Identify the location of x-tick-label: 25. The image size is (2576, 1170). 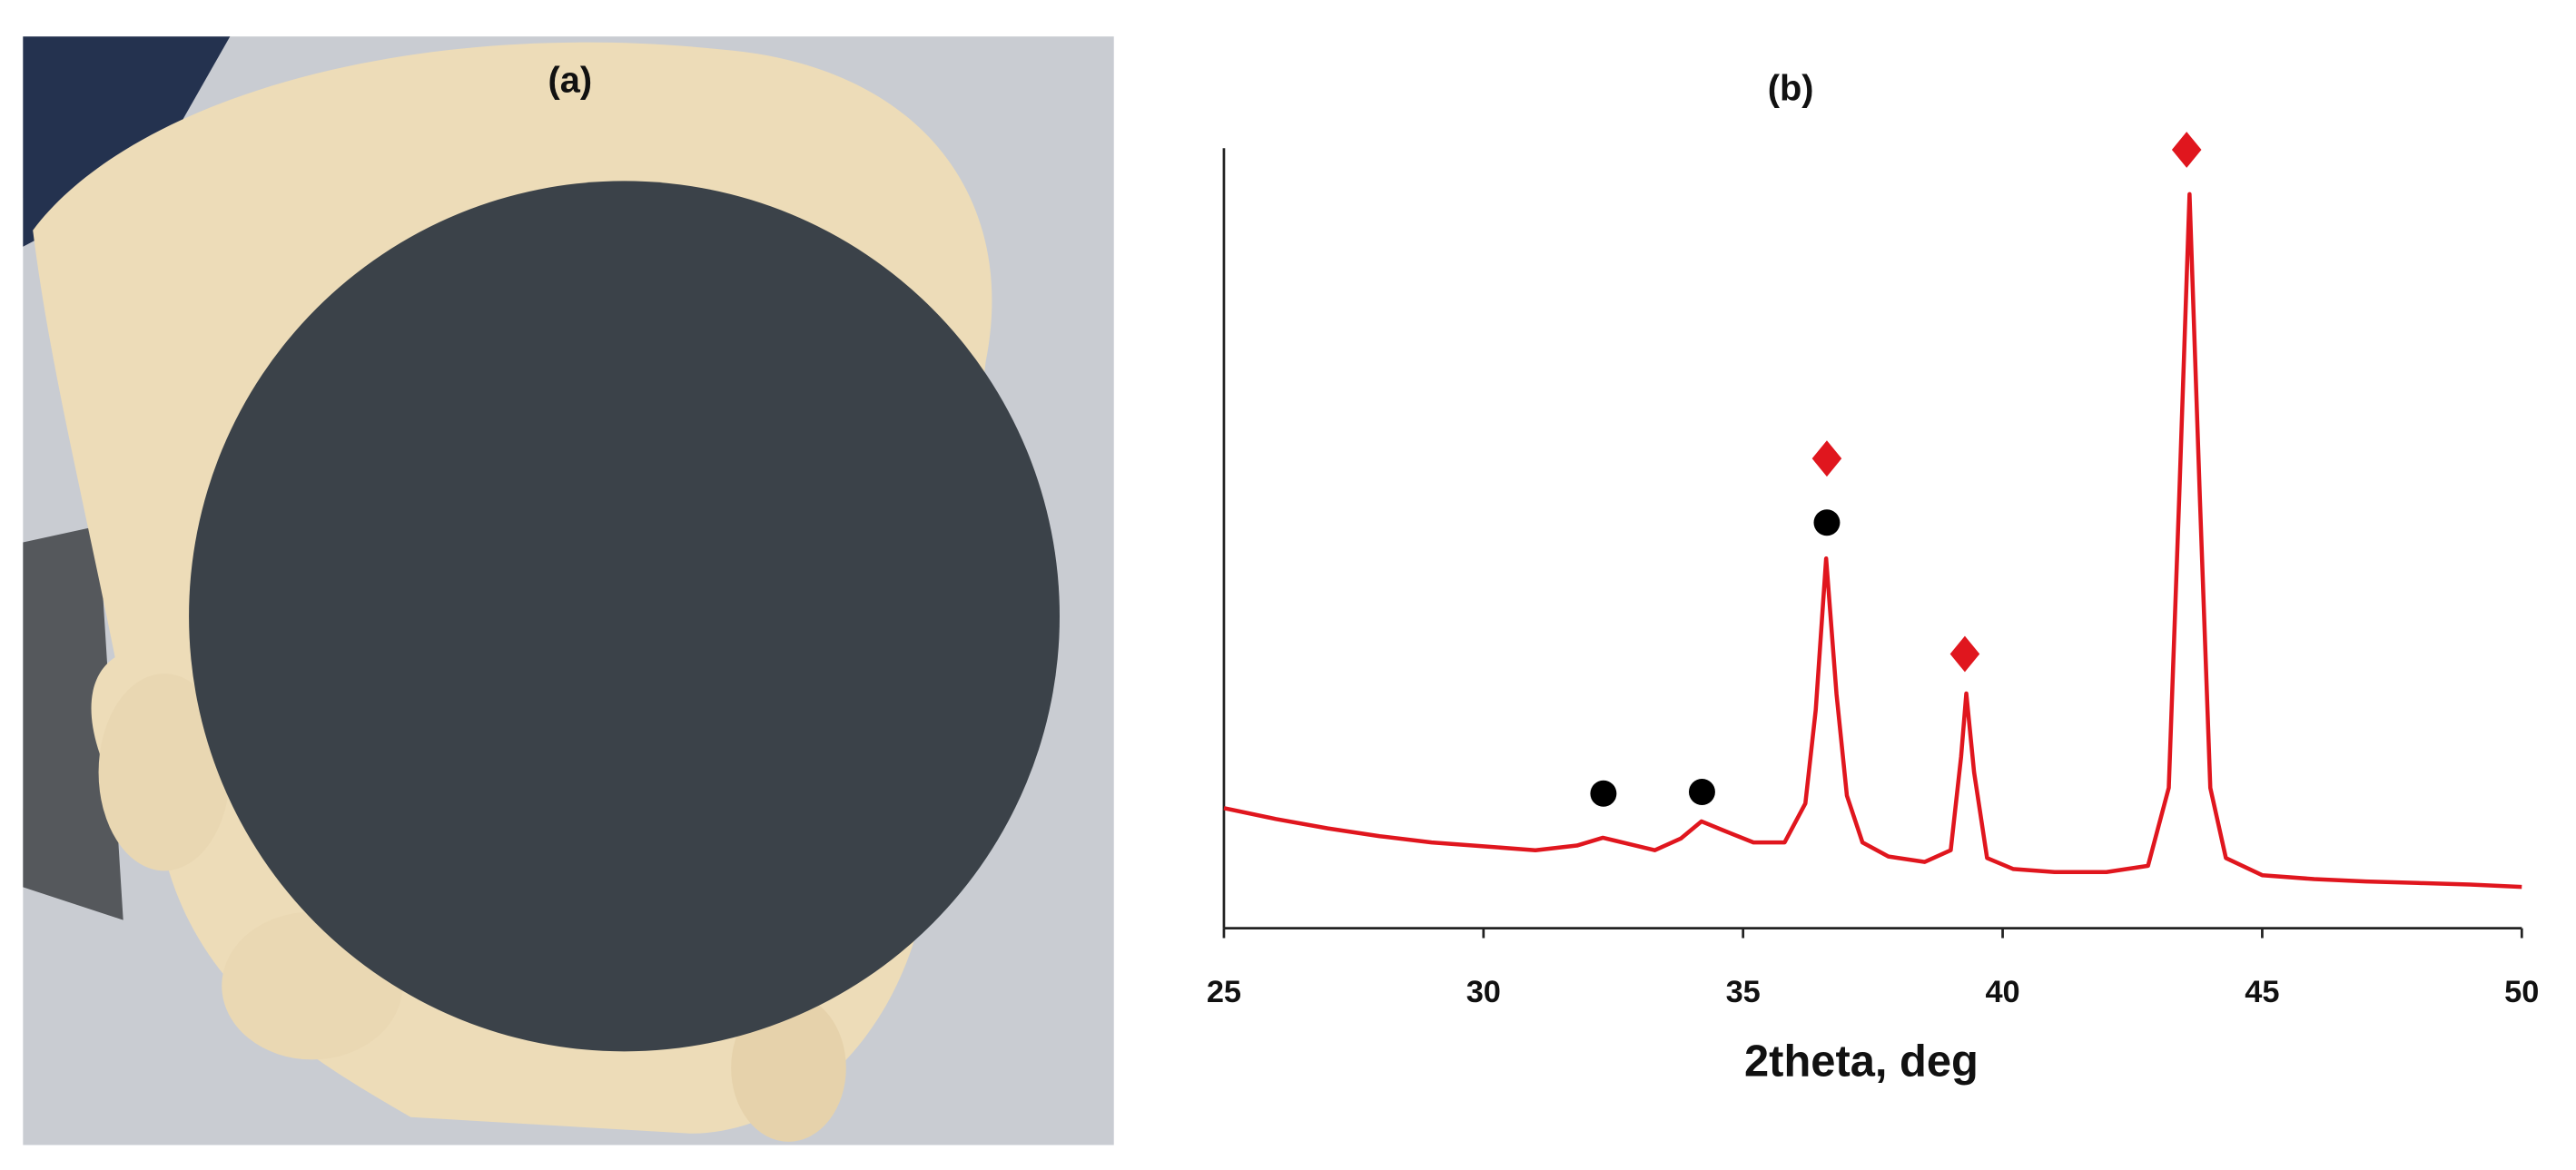
(1224, 992).